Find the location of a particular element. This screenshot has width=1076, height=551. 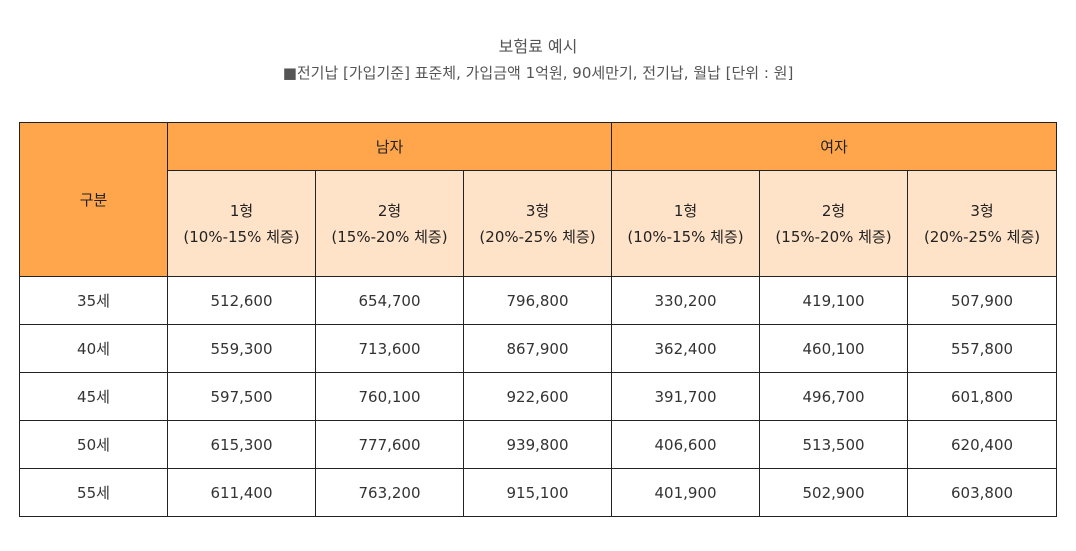

premium-cell: 496,700 is located at coordinates (834, 396).